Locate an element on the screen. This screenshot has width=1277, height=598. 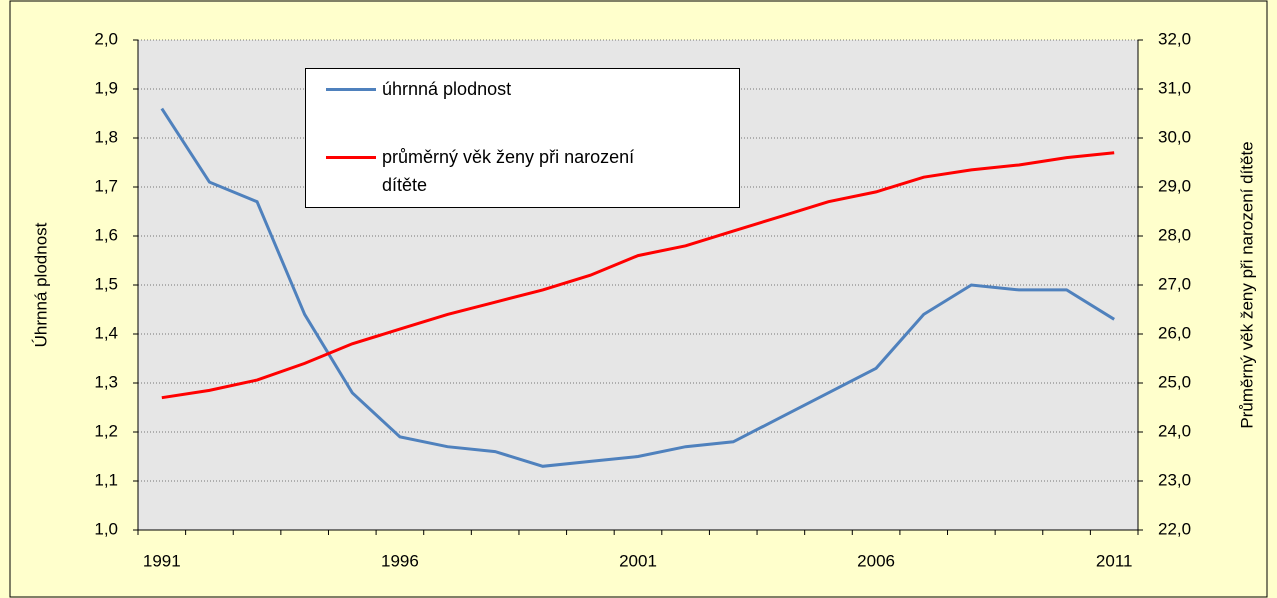
y-tick-label: 1,7 is located at coordinates (106, 185).